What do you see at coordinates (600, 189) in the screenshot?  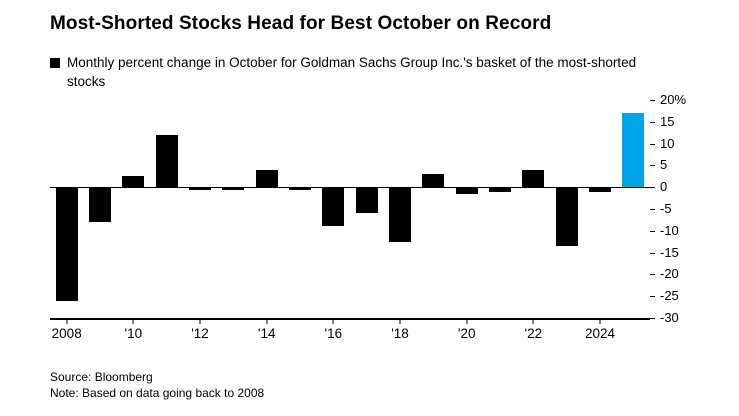 I see `bar-2024` at bounding box center [600, 189].